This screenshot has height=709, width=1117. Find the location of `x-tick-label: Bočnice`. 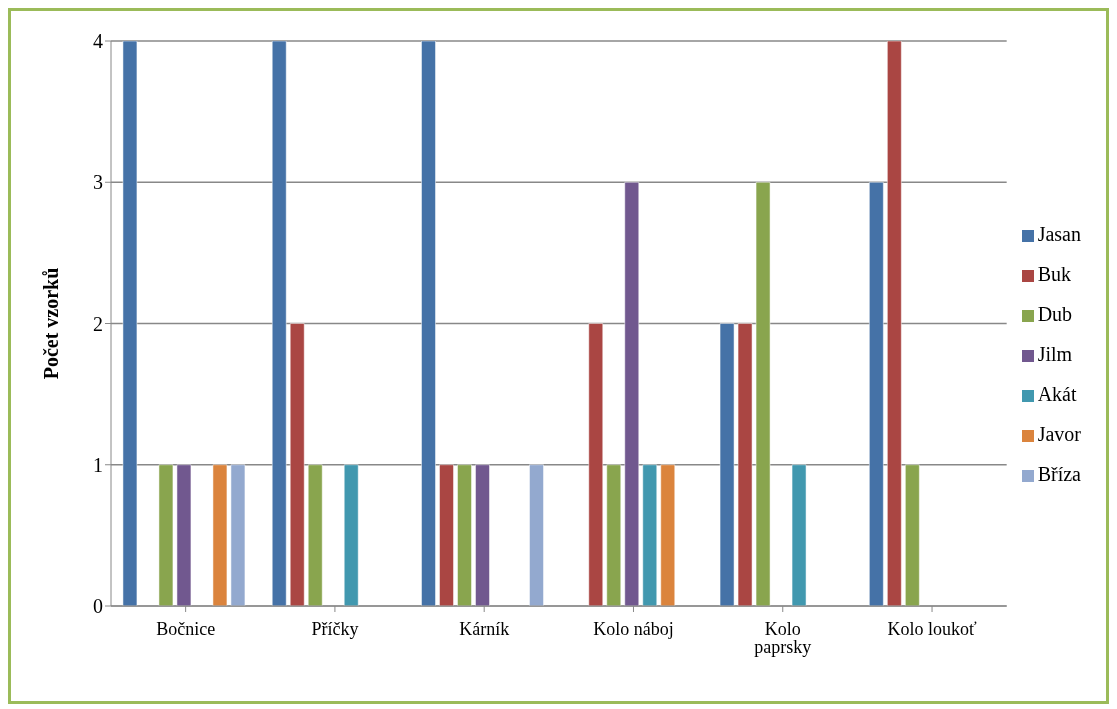

x-tick-label: Bočnice is located at coordinates (186, 628).